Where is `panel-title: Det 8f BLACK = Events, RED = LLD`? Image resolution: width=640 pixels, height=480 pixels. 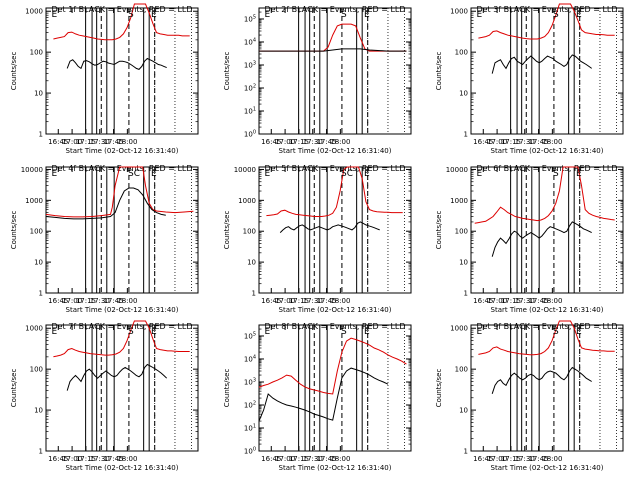 panel-title: Det 8f BLACK = Events, RED = LLD is located at coordinates (334, 326).